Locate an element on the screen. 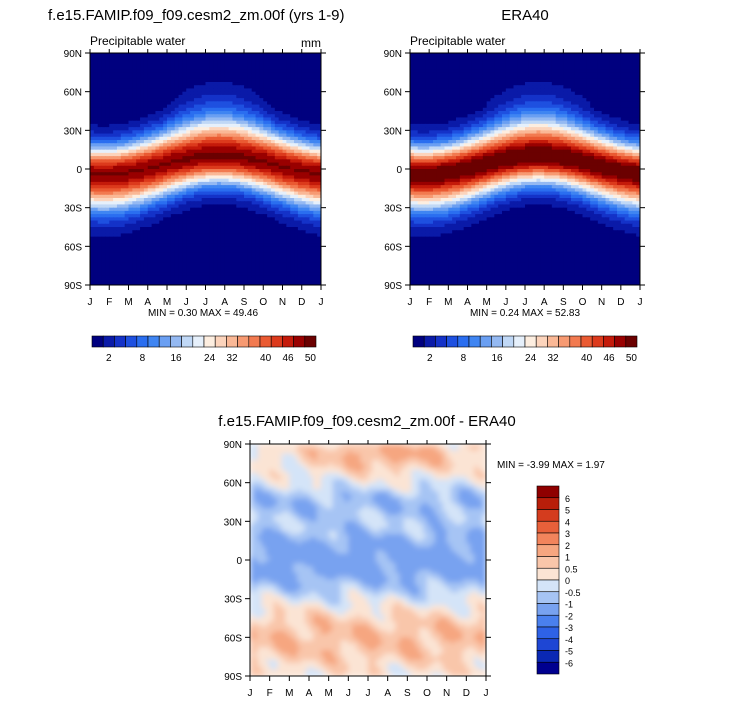 The image size is (733, 709). panel-era40-variable-label: Precipitable water is located at coordinates (457, 41).